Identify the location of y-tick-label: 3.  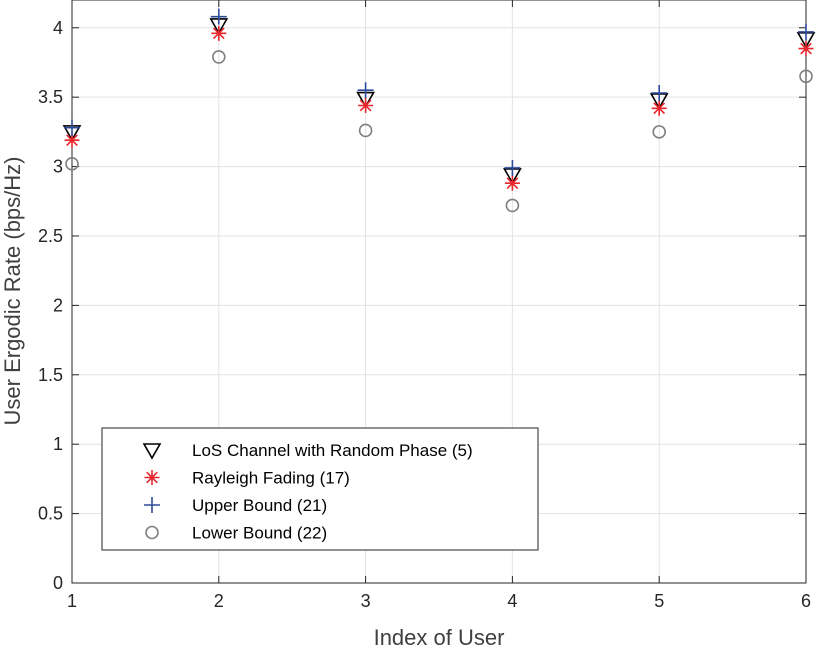
(58, 167).